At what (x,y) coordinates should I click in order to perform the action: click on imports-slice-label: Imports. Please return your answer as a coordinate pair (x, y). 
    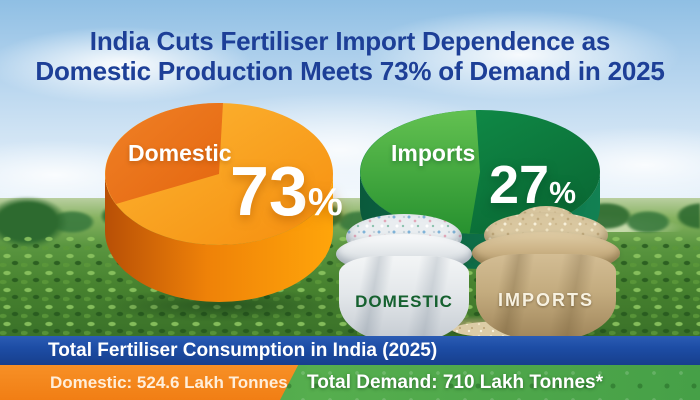
    Looking at the image, I should click on (433, 153).